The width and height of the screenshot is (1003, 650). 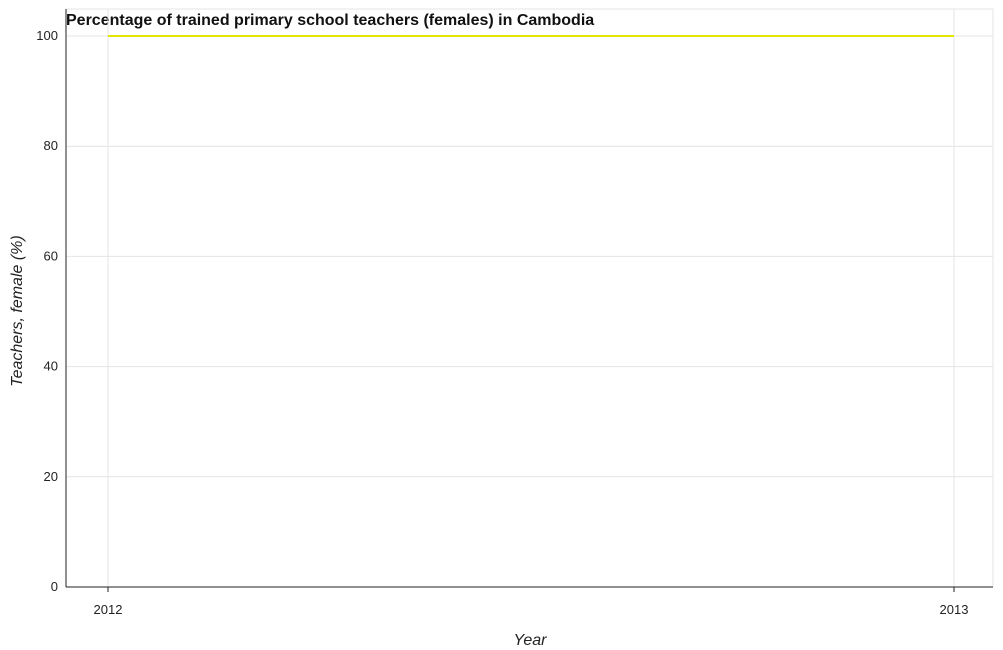 What do you see at coordinates (54, 586) in the screenshot?
I see `y-tick-label: 0` at bounding box center [54, 586].